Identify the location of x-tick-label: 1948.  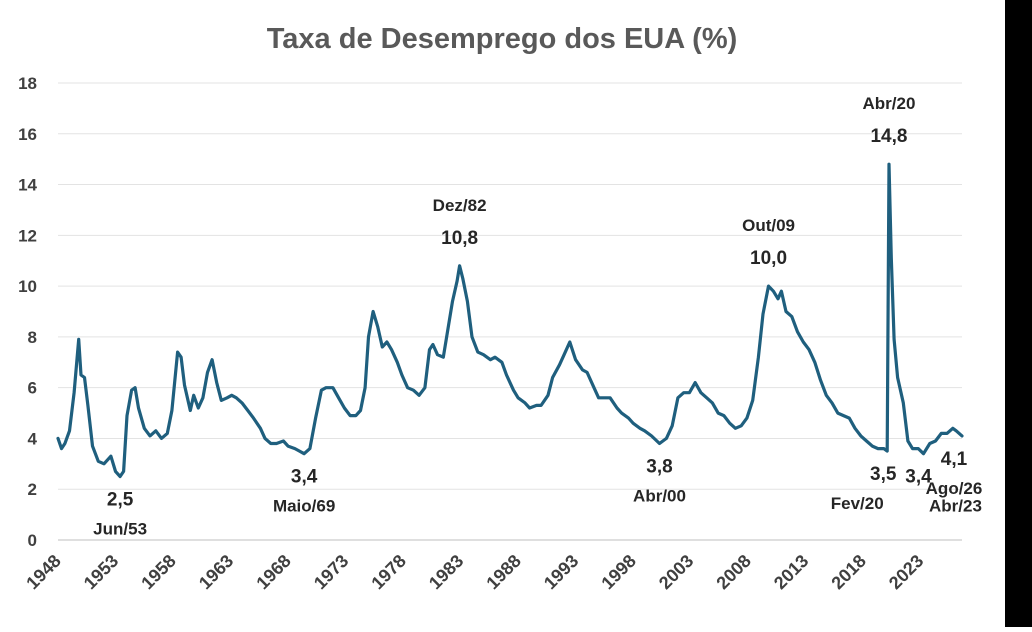
(43, 572).